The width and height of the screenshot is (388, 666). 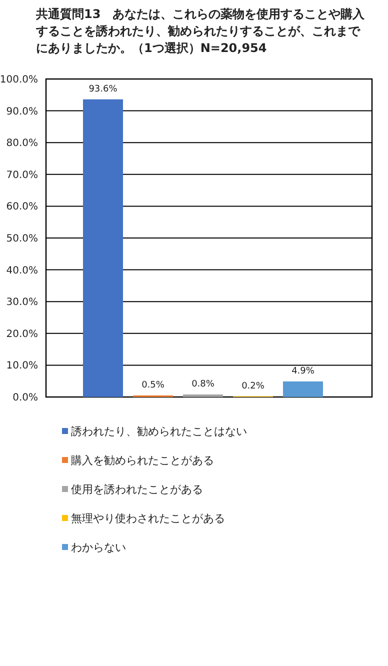 I want to click on y-tick-label: 100.0%, so click(x=19, y=80).